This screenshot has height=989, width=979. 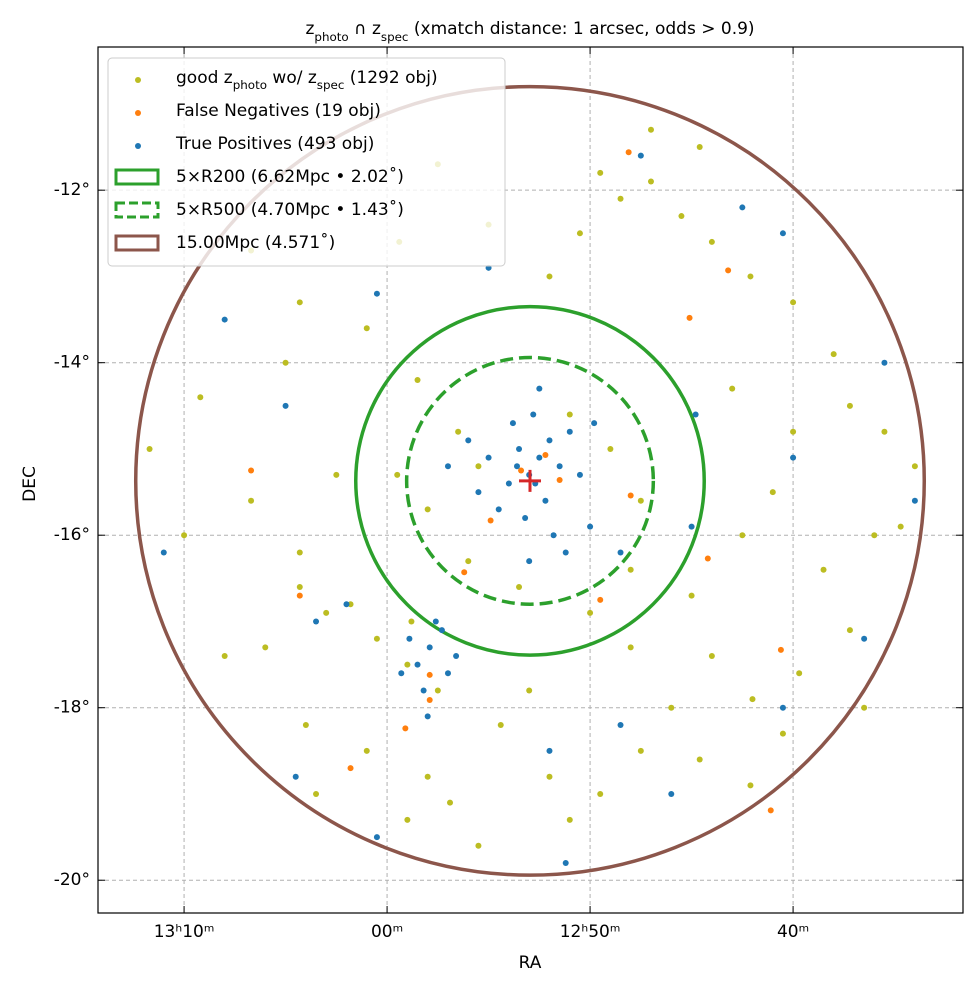 What do you see at coordinates (72, 535) in the screenshot?
I see `y-tick-label: -16°` at bounding box center [72, 535].